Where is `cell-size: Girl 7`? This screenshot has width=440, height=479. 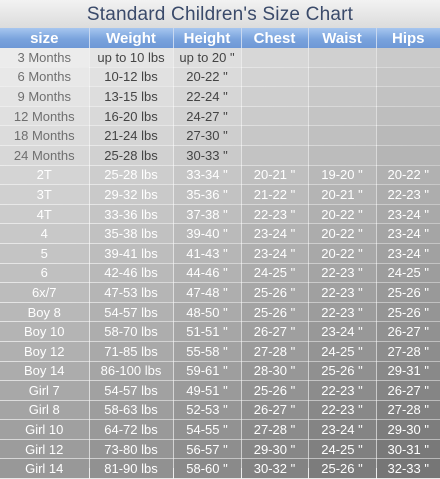
cell-size: Girl 7 is located at coordinates (45, 390).